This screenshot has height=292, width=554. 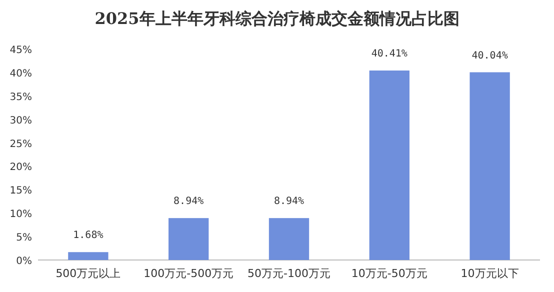 What do you see at coordinates (490, 56) in the screenshot?
I see `data-label: 40.04%` at bounding box center [490, 56].